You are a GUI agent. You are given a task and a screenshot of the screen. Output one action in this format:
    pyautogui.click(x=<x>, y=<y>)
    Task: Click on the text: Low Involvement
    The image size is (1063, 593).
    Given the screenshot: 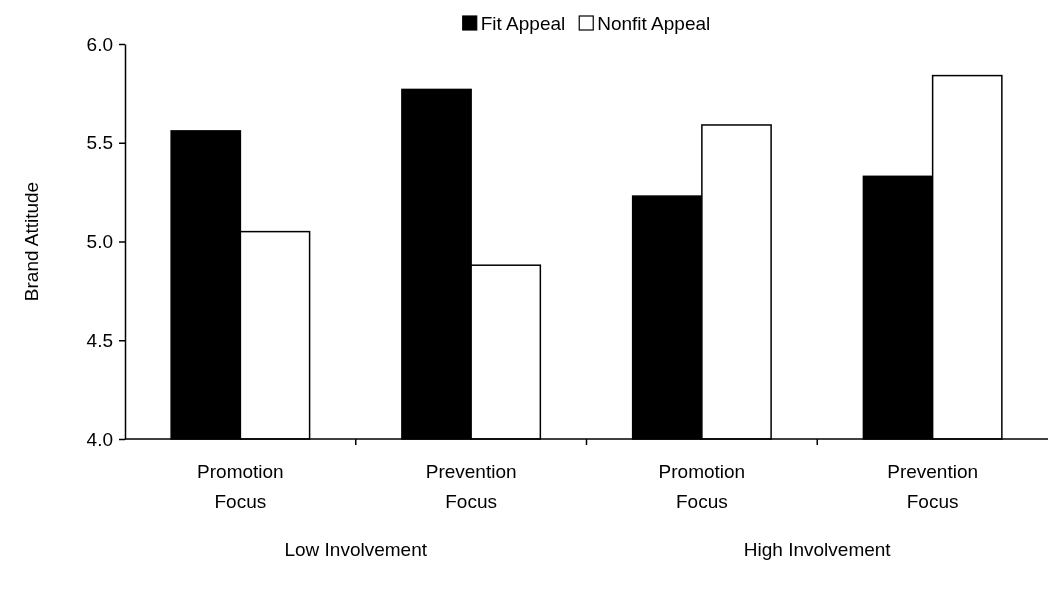 What is the action you would take?
    pyautogui.click(x=356, y=549)
    